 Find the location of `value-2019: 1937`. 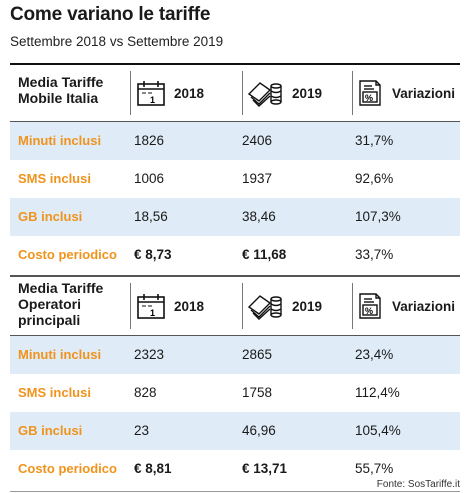

value-2019: 1937 is located at coordinates (257, 178).